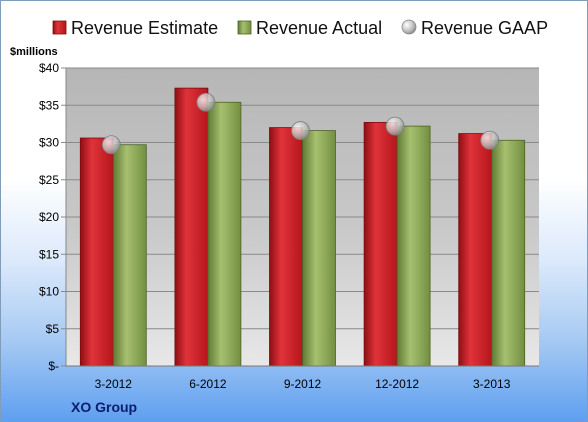 The image size is (588, 422). I want to click on y-axis: $- $5 $10 $15 $20 $25 $30 $35 $40, so click(53, 217).